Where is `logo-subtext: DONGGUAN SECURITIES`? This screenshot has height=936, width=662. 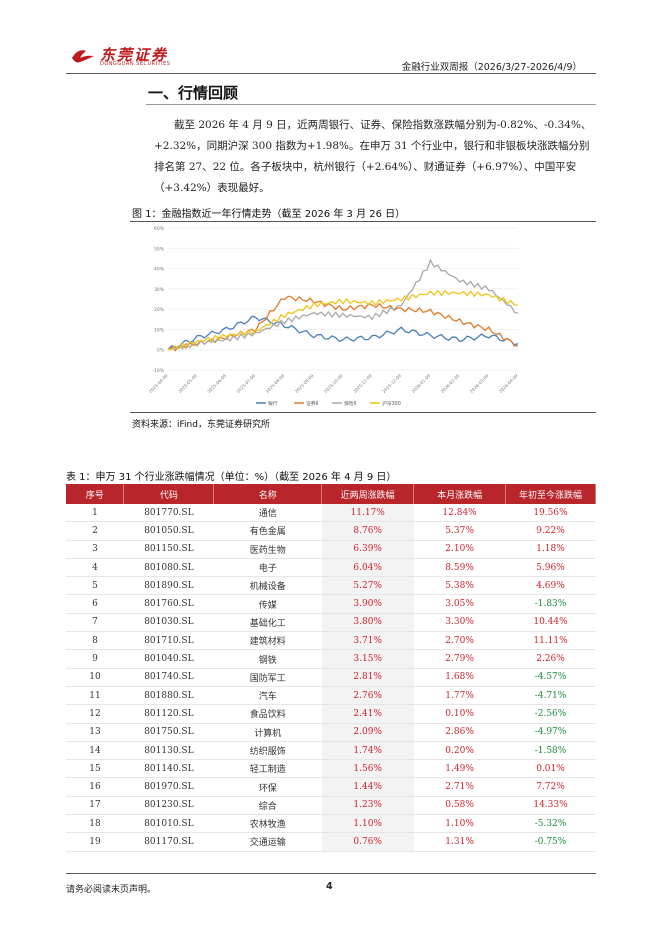 logo-subtext: DONGGUAN SECURITIES is located at coordinates (135, 64).